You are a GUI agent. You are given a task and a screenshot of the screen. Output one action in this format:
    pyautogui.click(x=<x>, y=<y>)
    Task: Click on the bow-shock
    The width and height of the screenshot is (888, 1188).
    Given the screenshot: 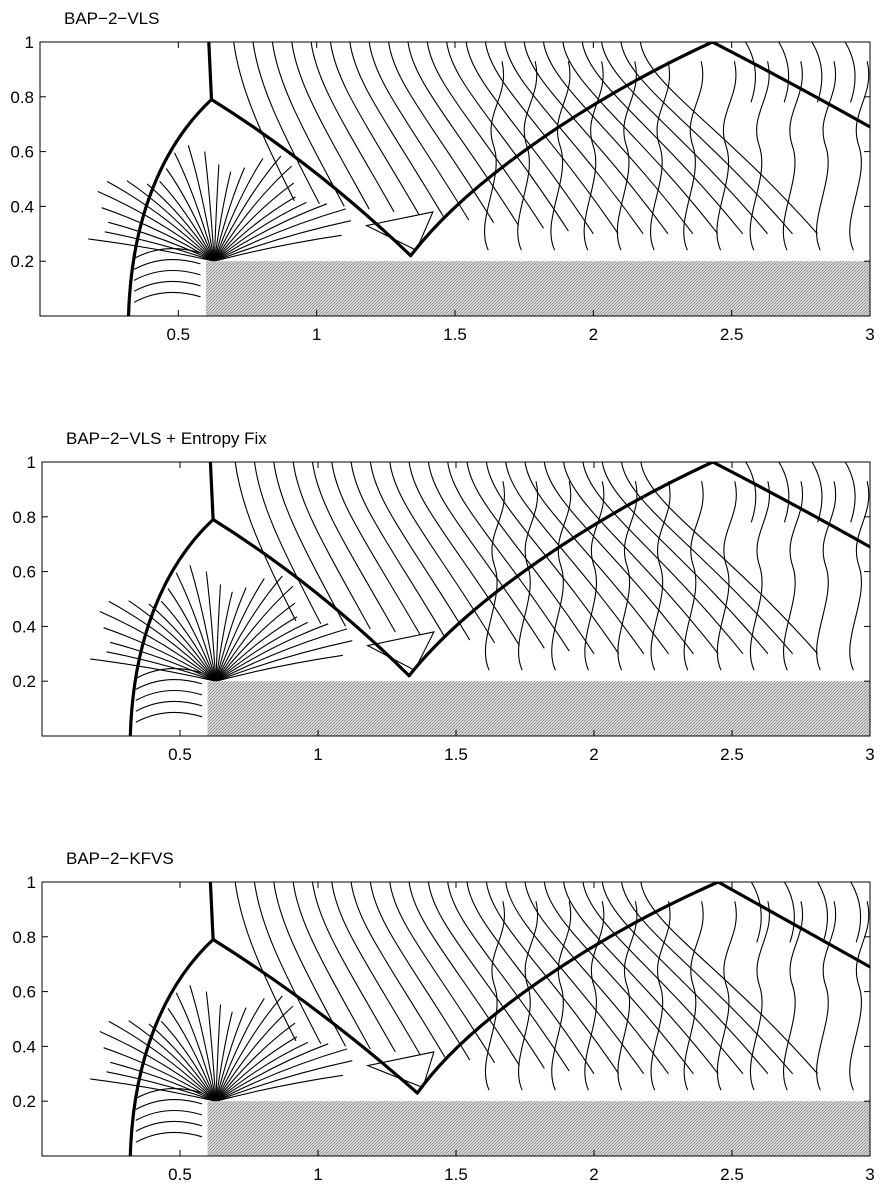 What is the action you would take?
    pyautogui.click(x=171, y=1046)
    